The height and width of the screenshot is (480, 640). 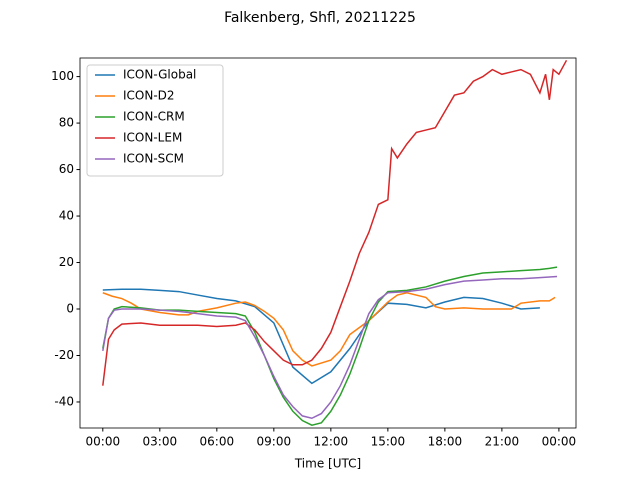 I want to click on x-tick-label: 21:00, so click(x=502, y=442).